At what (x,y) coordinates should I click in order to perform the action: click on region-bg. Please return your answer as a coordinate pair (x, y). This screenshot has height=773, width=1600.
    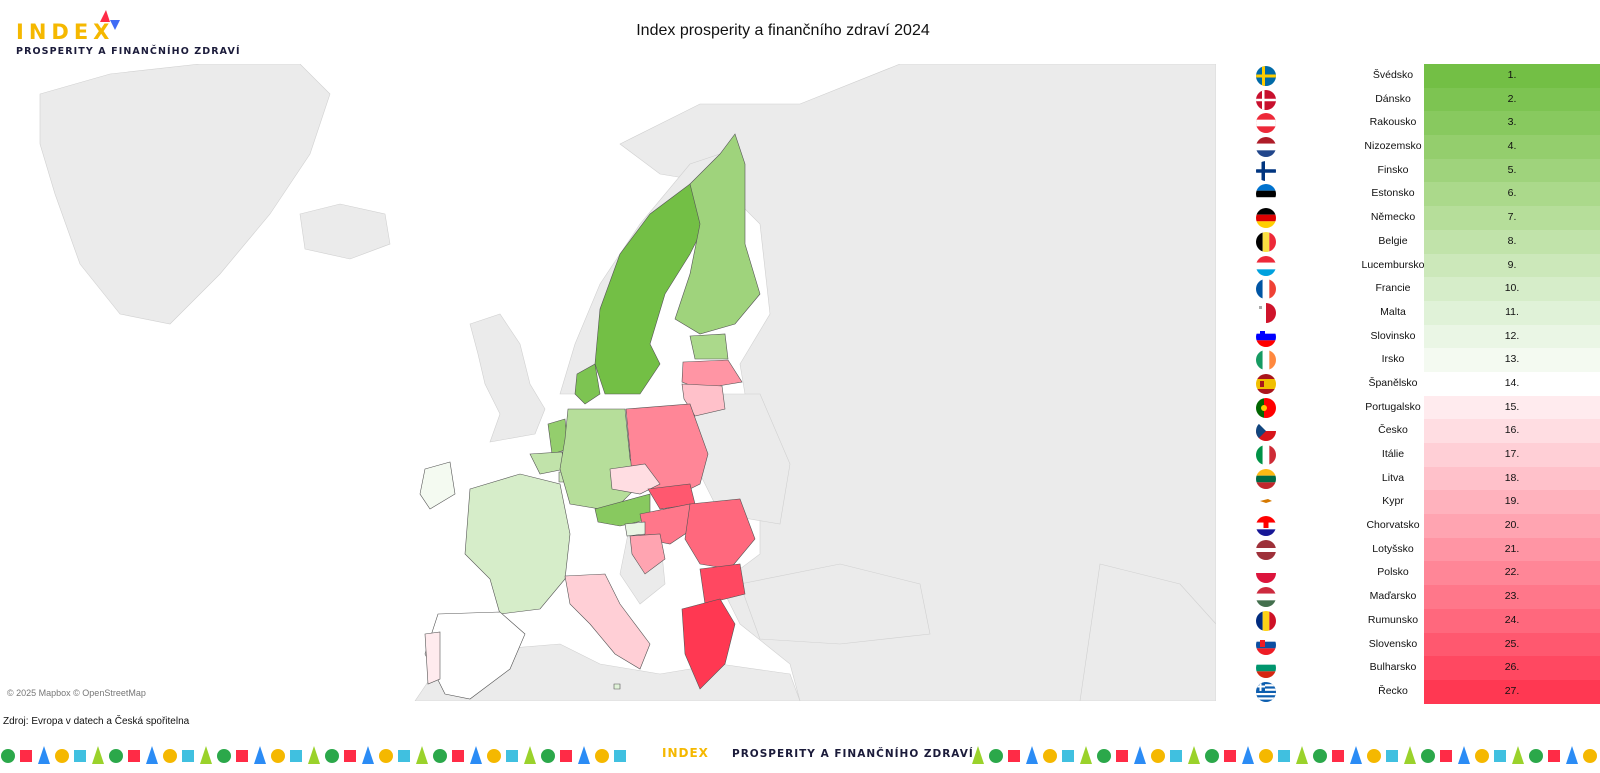
    Looking at the image, I should click on (722, 584).